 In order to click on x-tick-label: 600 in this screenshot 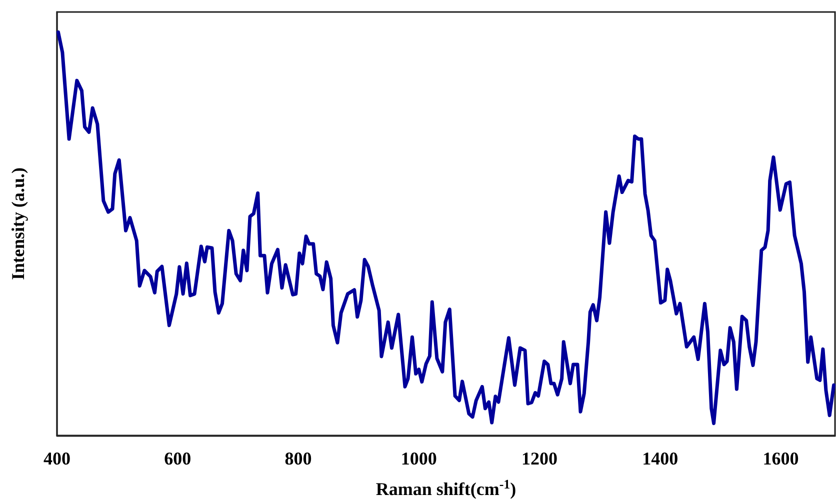, I will do `click(178, 458)`.